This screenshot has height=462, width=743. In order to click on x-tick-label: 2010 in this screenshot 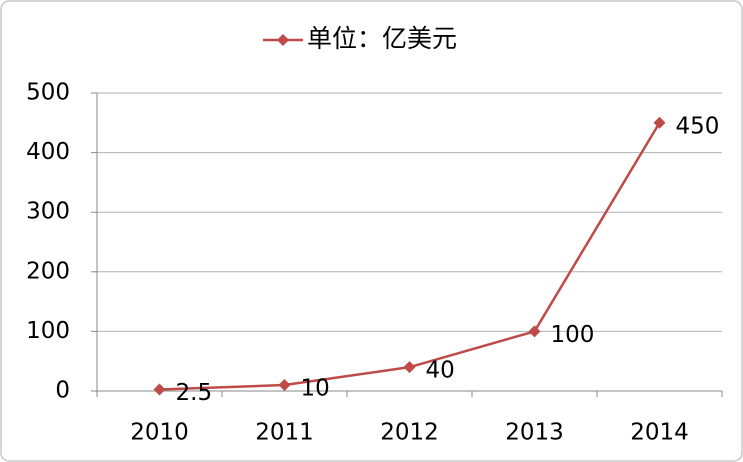, I will do `click(159, 433)`.